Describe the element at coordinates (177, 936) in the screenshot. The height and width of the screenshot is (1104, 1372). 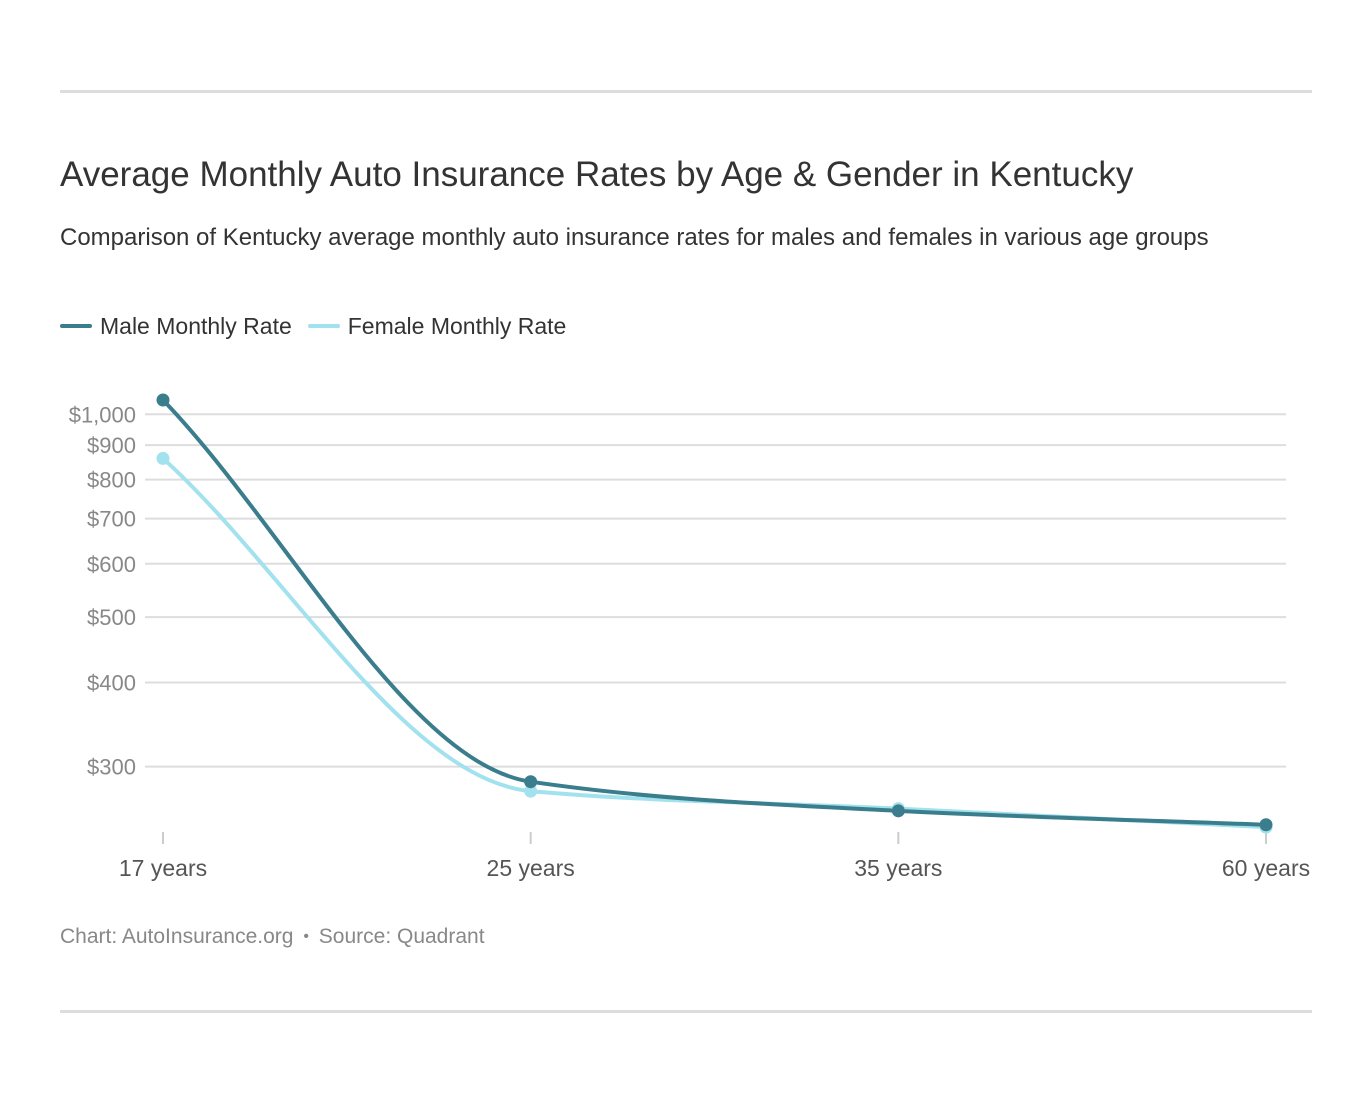
I see `chart-credit: Chart: AutoInsurance.org` at that location.